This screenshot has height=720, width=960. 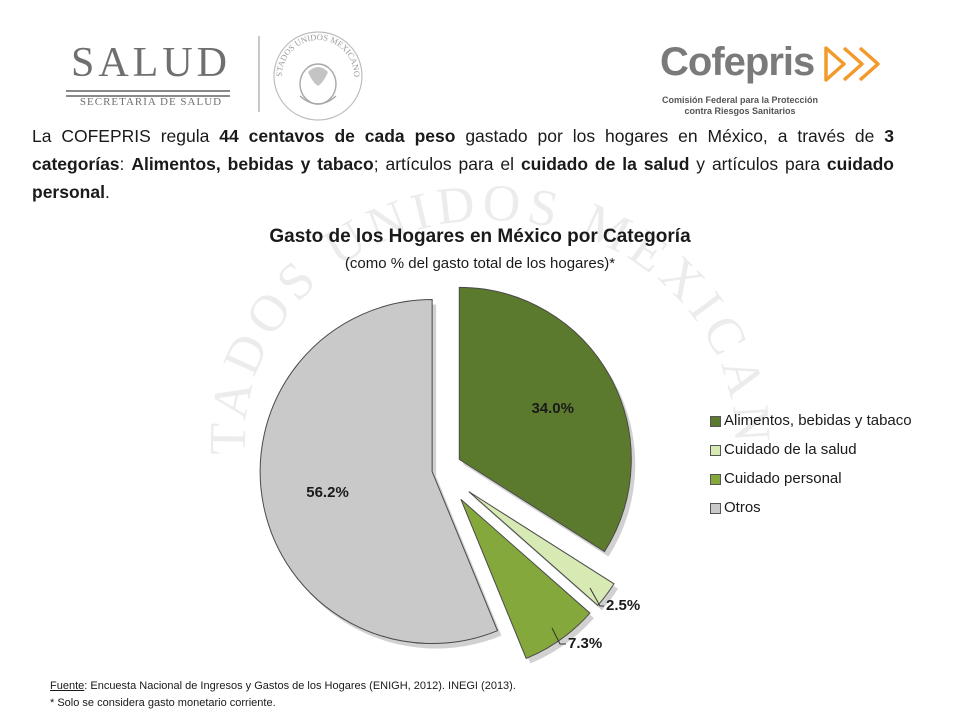 I want to click on salud-logo-word: SALUD, so click(x=150, y=63).